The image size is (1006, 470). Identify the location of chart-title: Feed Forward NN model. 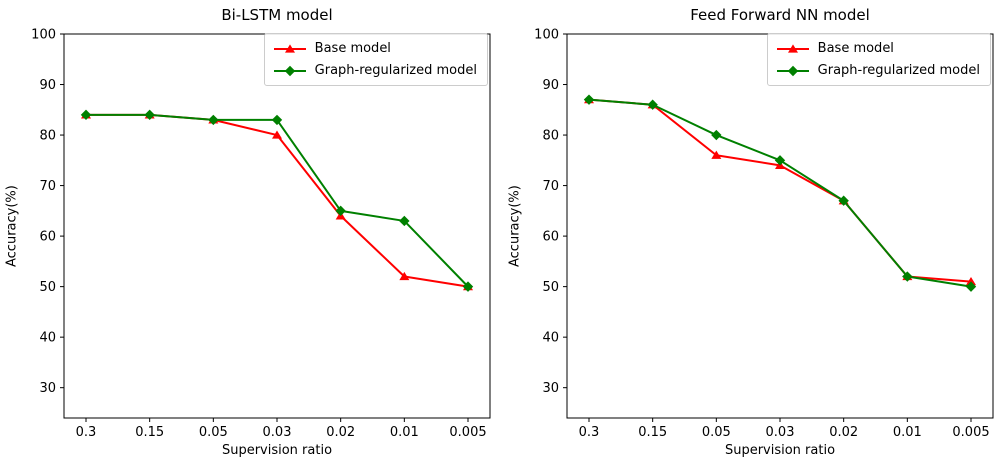
(780, 15).